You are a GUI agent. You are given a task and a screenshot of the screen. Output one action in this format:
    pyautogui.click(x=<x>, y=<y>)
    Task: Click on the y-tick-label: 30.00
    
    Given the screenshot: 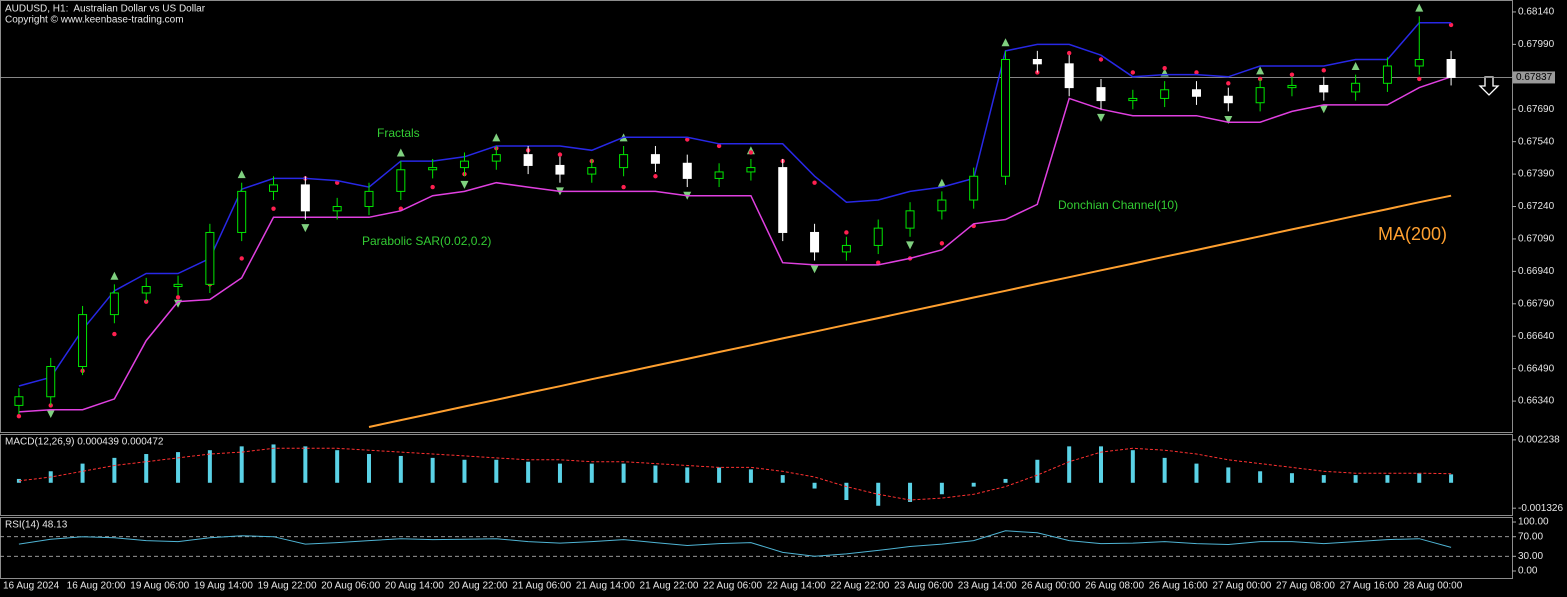 What is the action you would take?
    pyautogui.click(x=1530, y=556)
    